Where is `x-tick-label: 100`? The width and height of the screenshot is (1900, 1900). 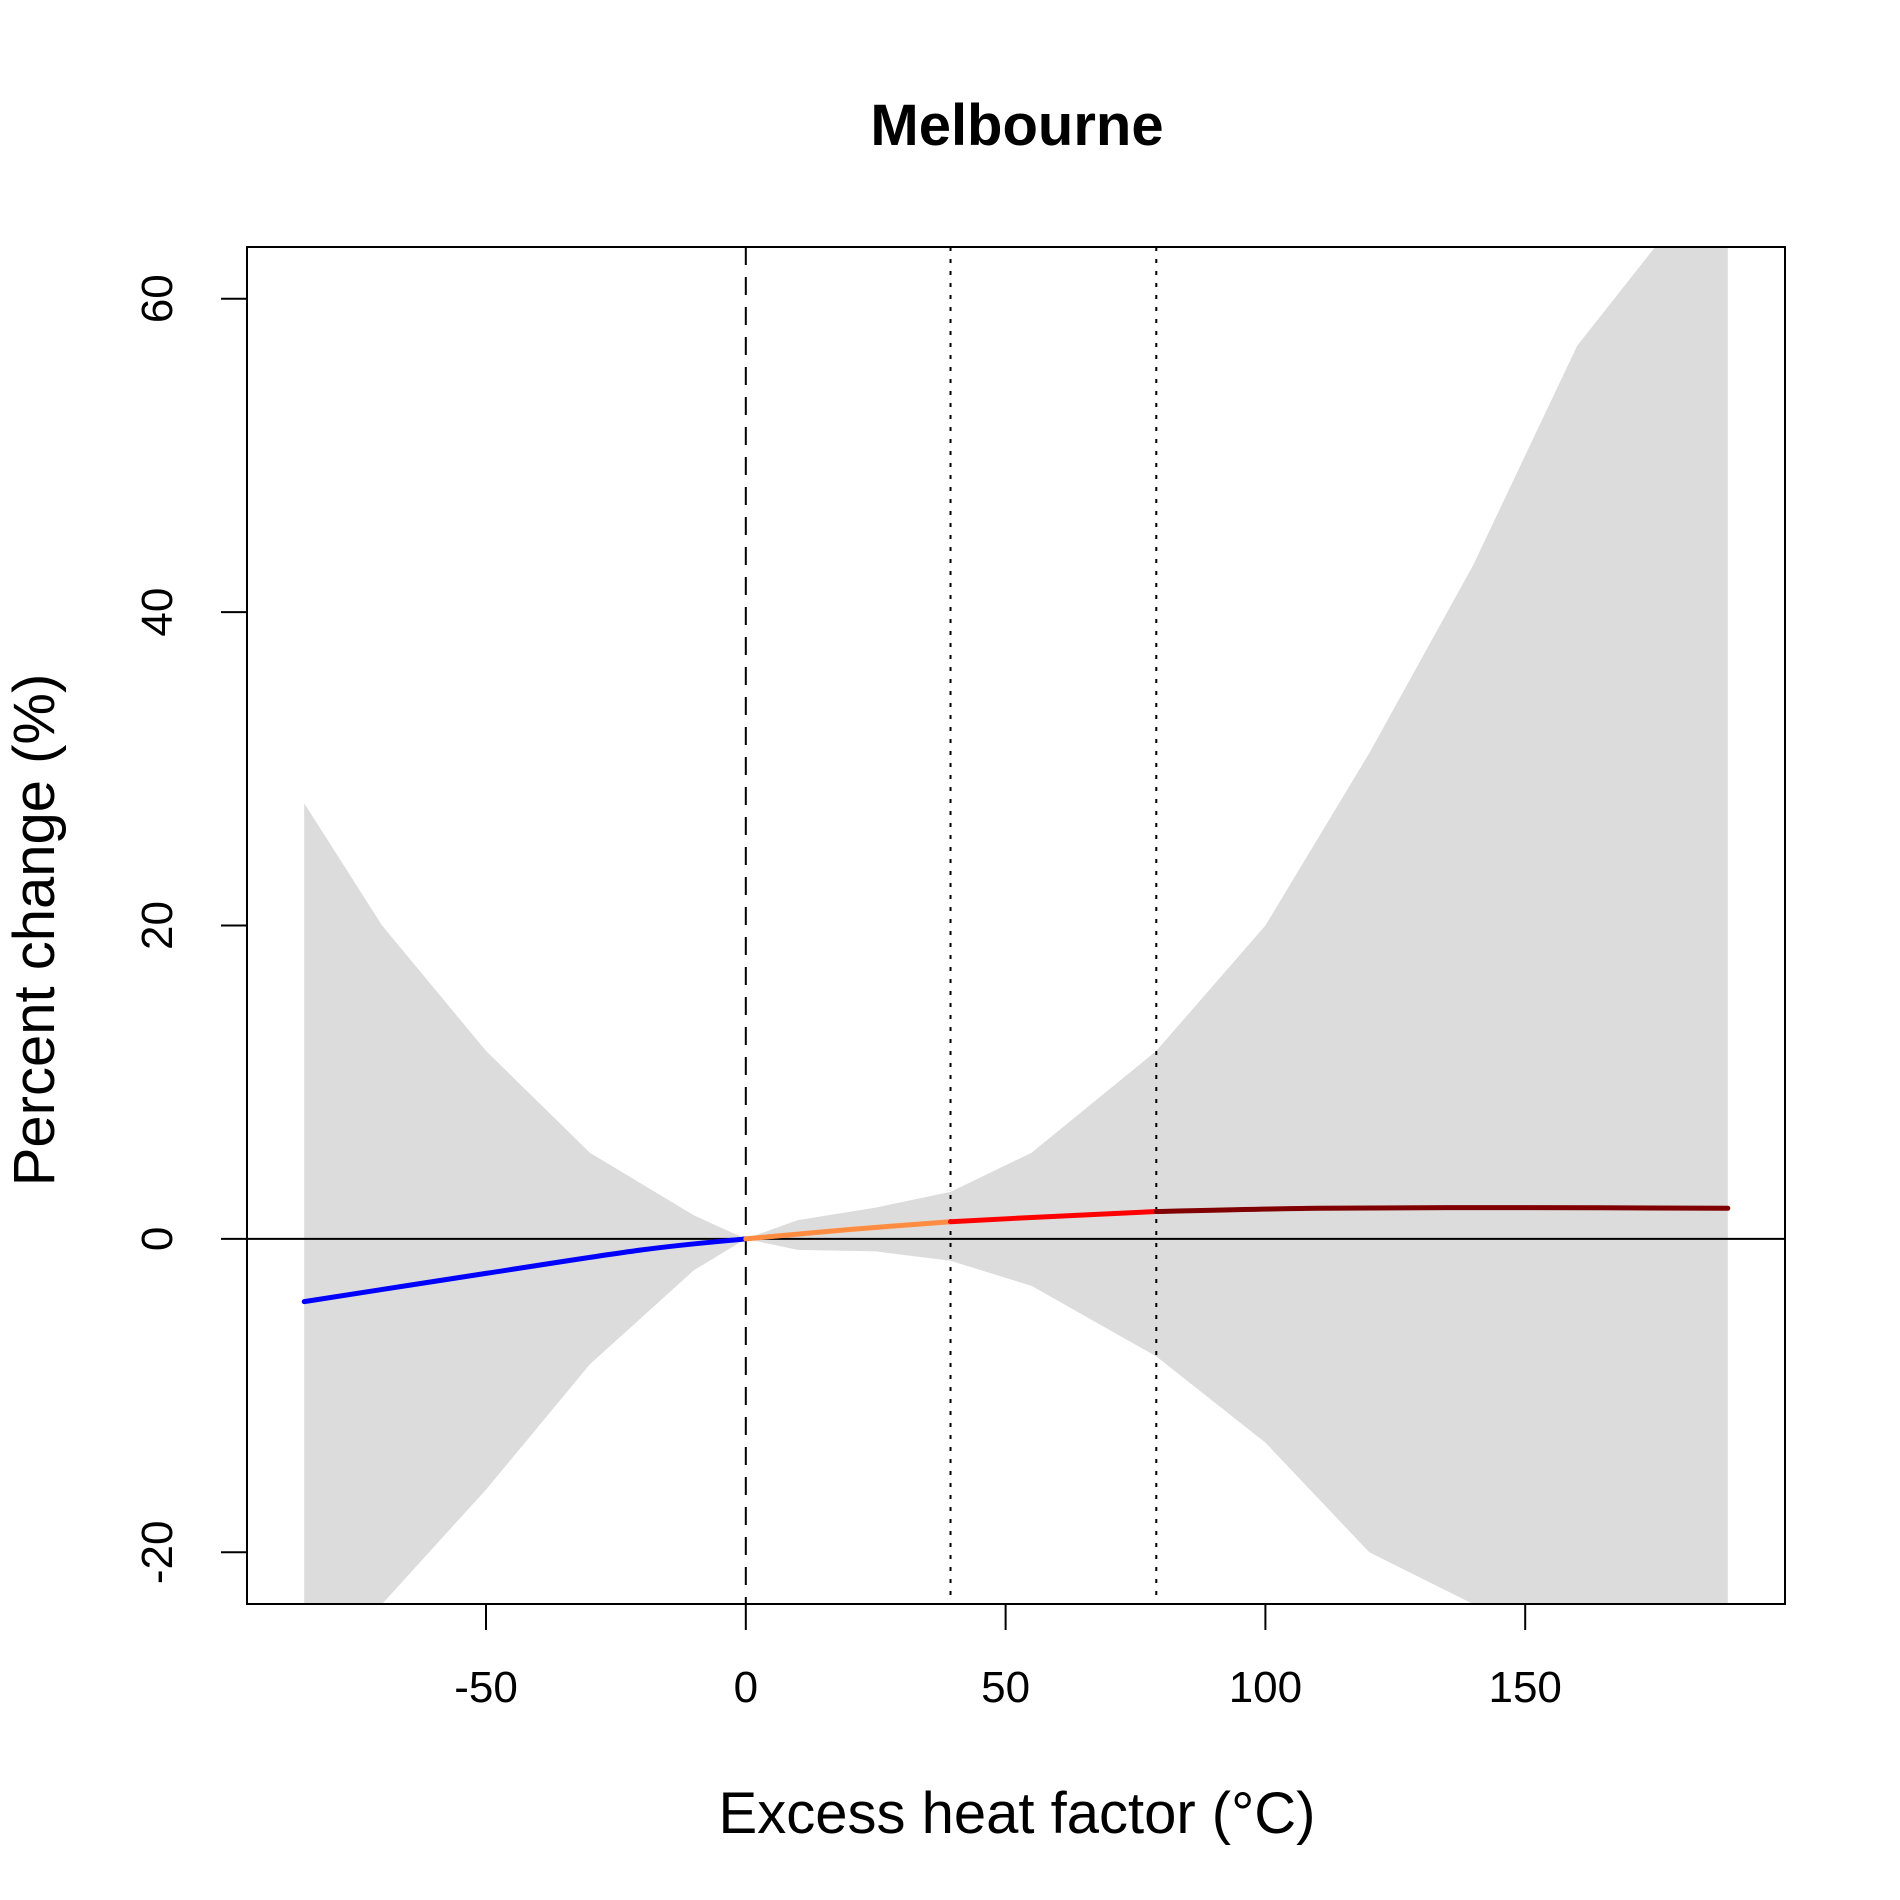
x-tick-label: 100 is located at coordinates (1265, 1687).